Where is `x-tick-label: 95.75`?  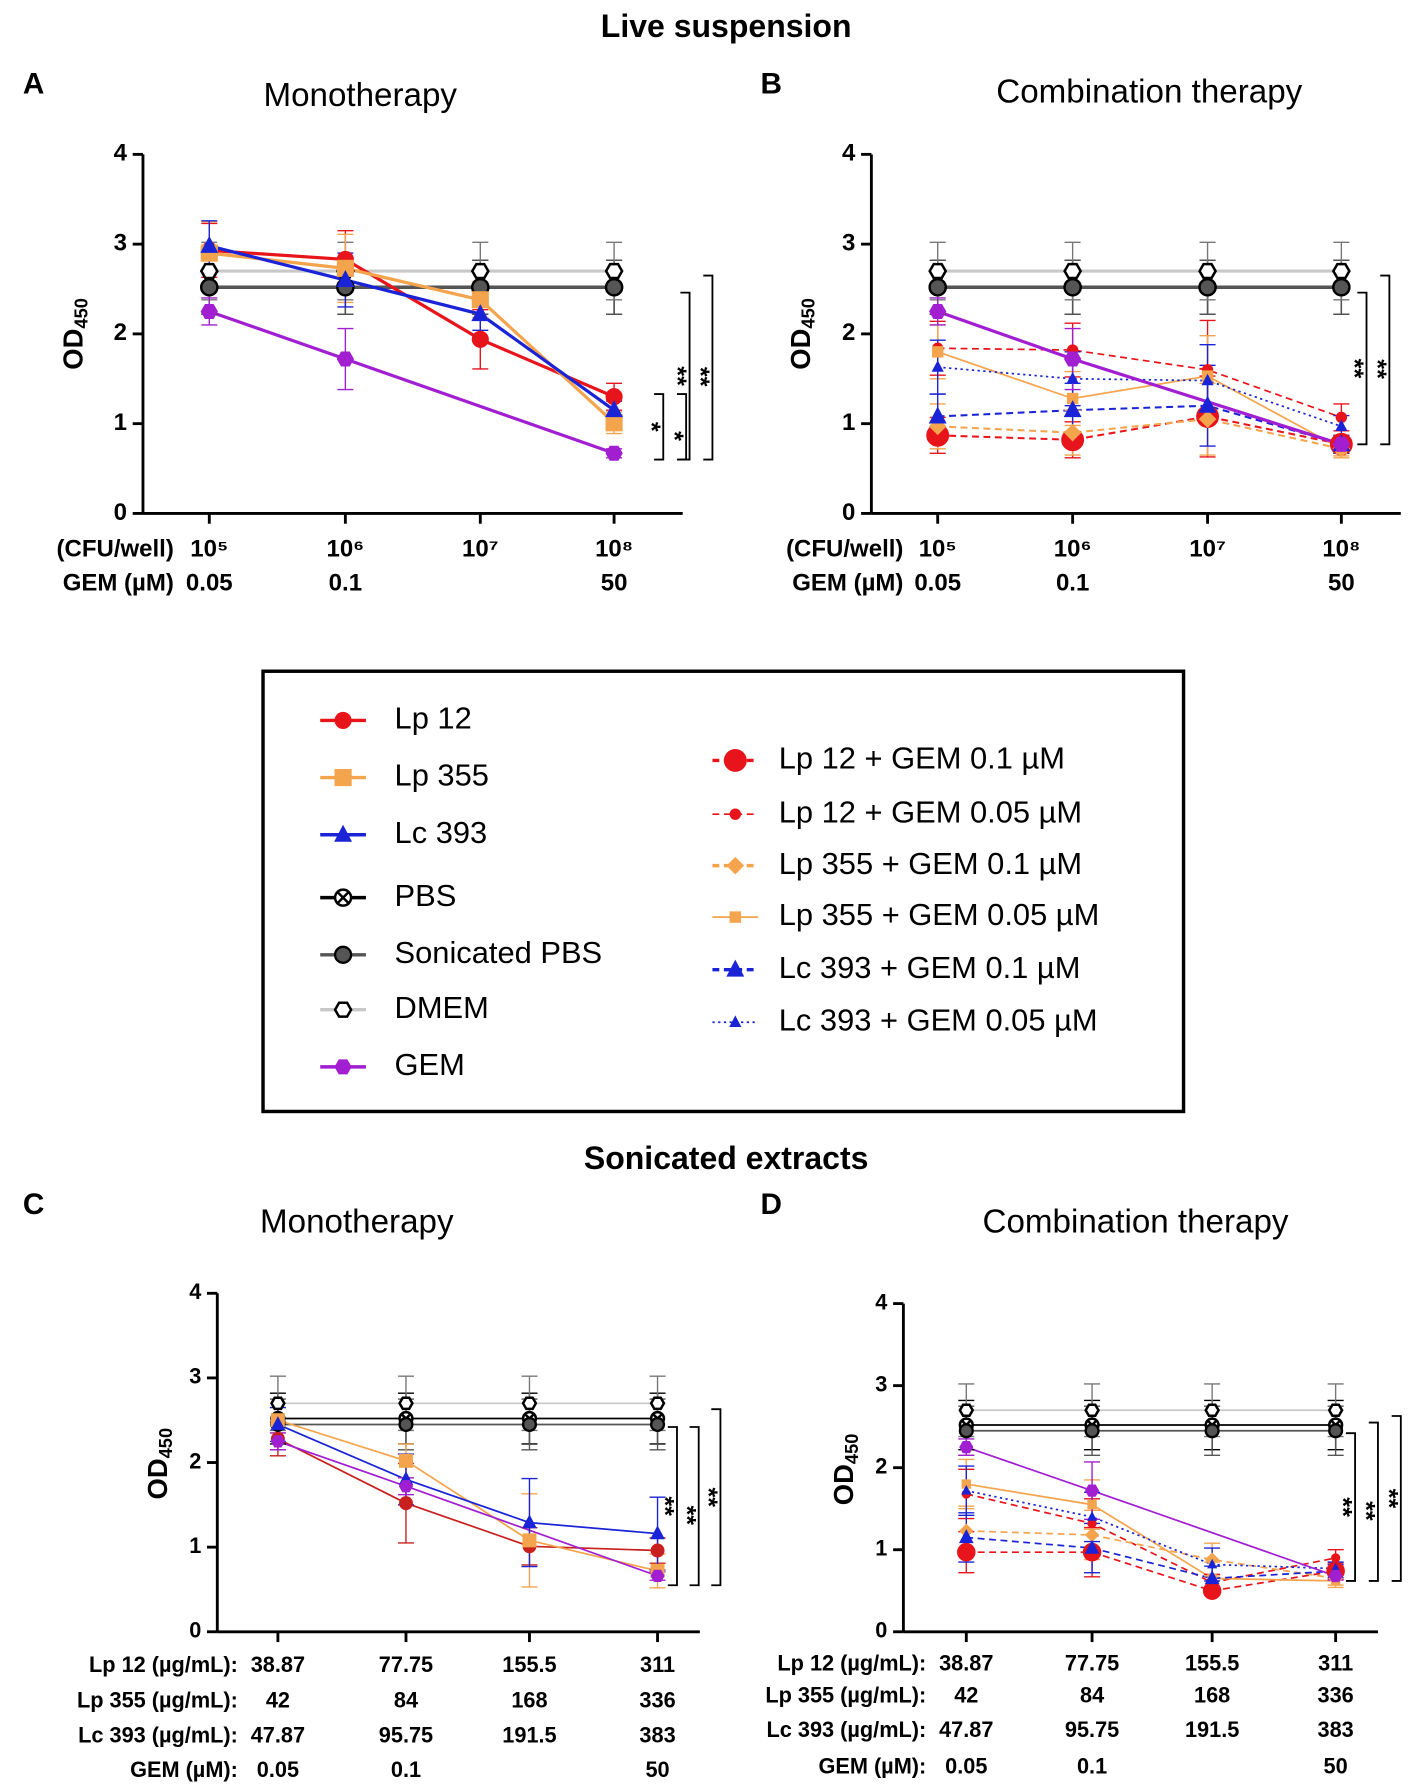 x-tick-label: 95.75 is located at coordinates (1092, 1729).